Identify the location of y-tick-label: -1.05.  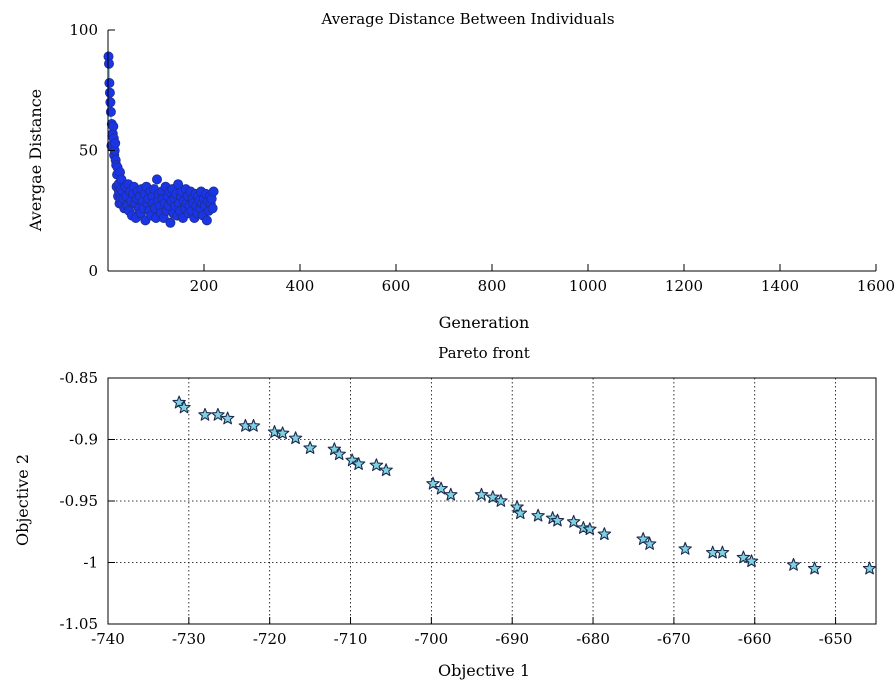
(79, 624).